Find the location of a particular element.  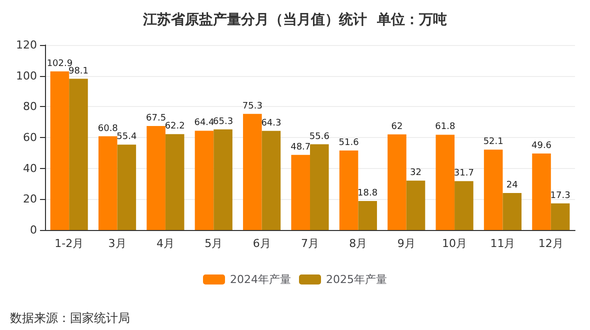

y-tick-label: 20 is located at coordinates (30, 199).